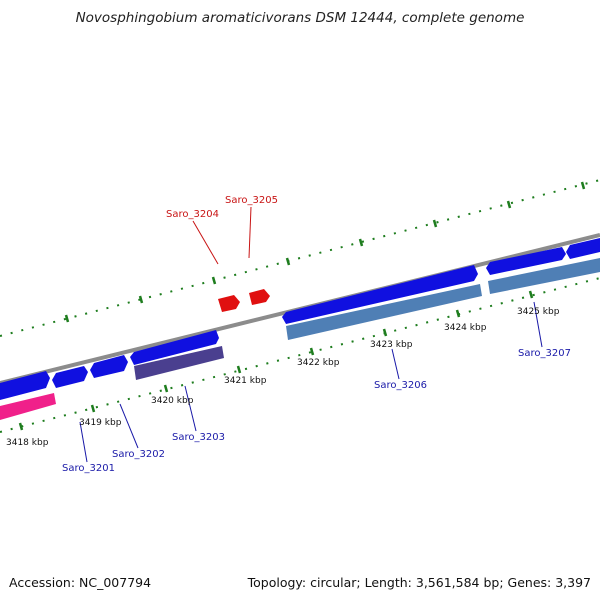  I want to click on gene-arrow-next, so click(583, 248).